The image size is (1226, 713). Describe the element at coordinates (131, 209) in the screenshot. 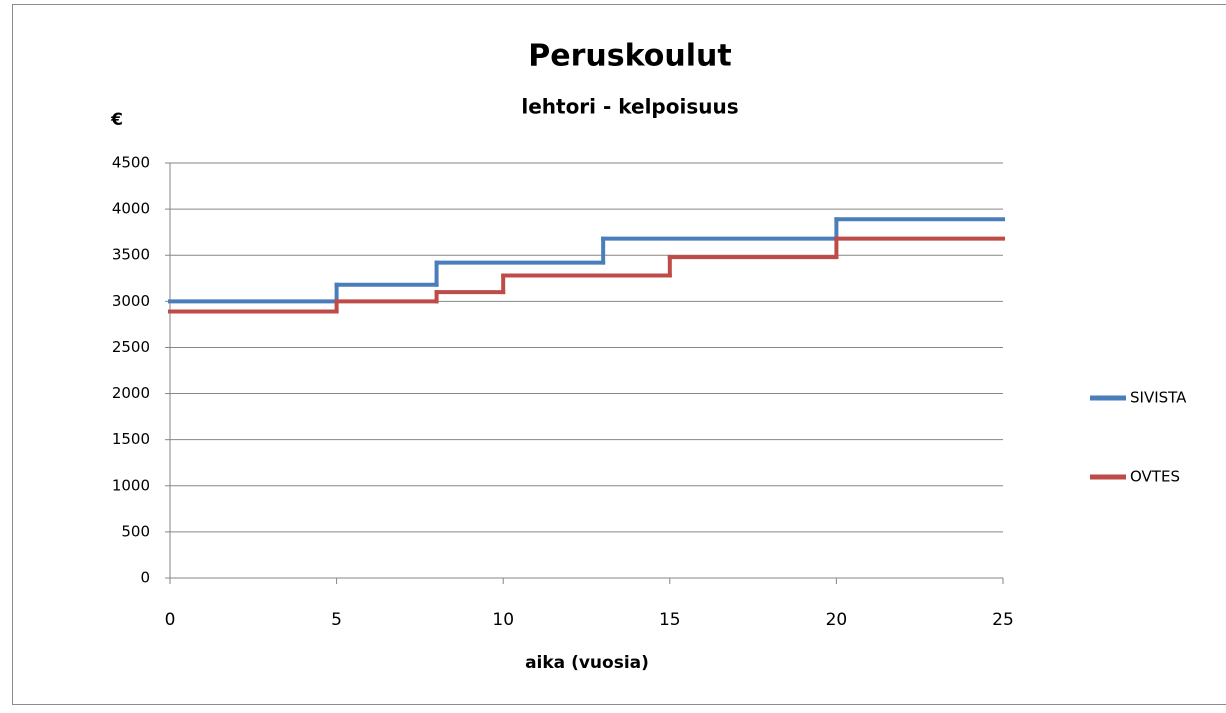

I see `y-tick-label: 4000` at that location.